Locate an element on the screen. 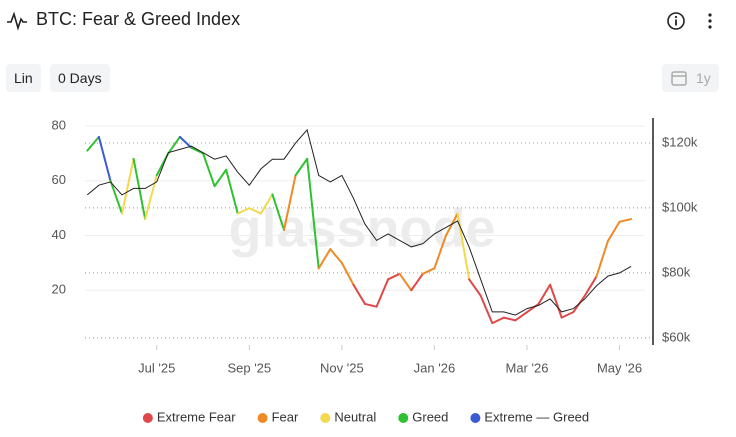 This screenshot has height=437, width=736. x-tick-label: Jul '25 is located at coordinates (156, 367).